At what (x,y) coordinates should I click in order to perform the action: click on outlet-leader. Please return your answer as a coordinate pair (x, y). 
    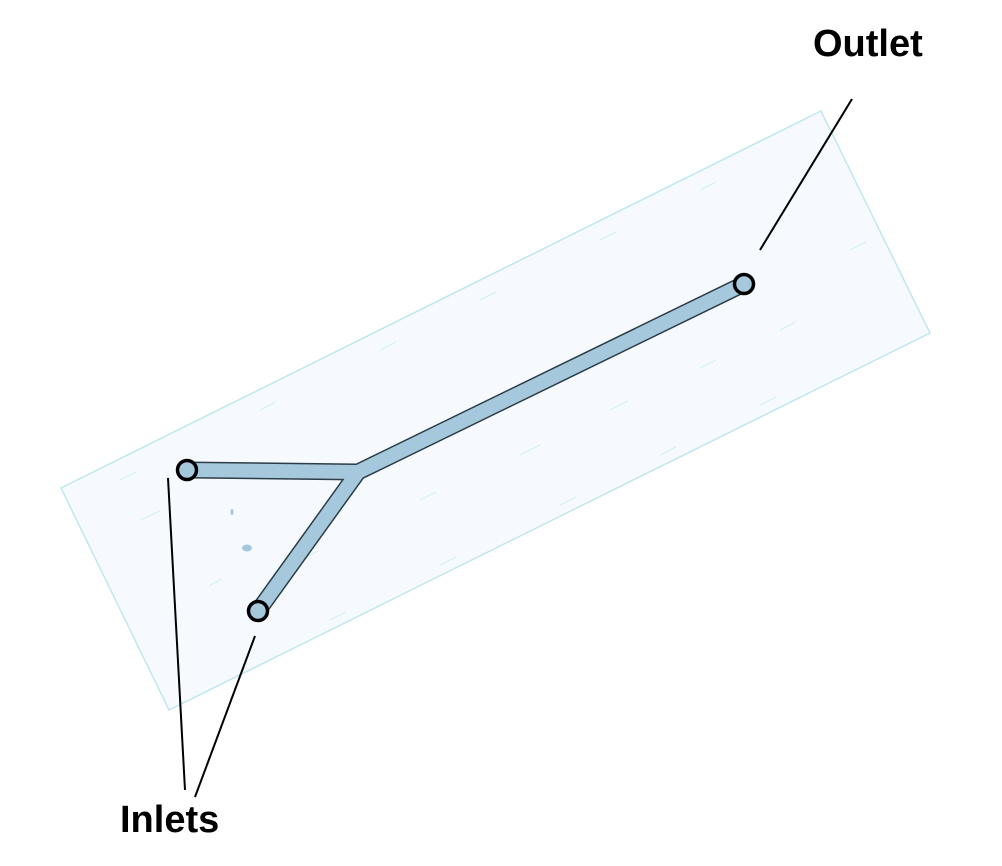
    Looking at the image, I should click on (806, 174).